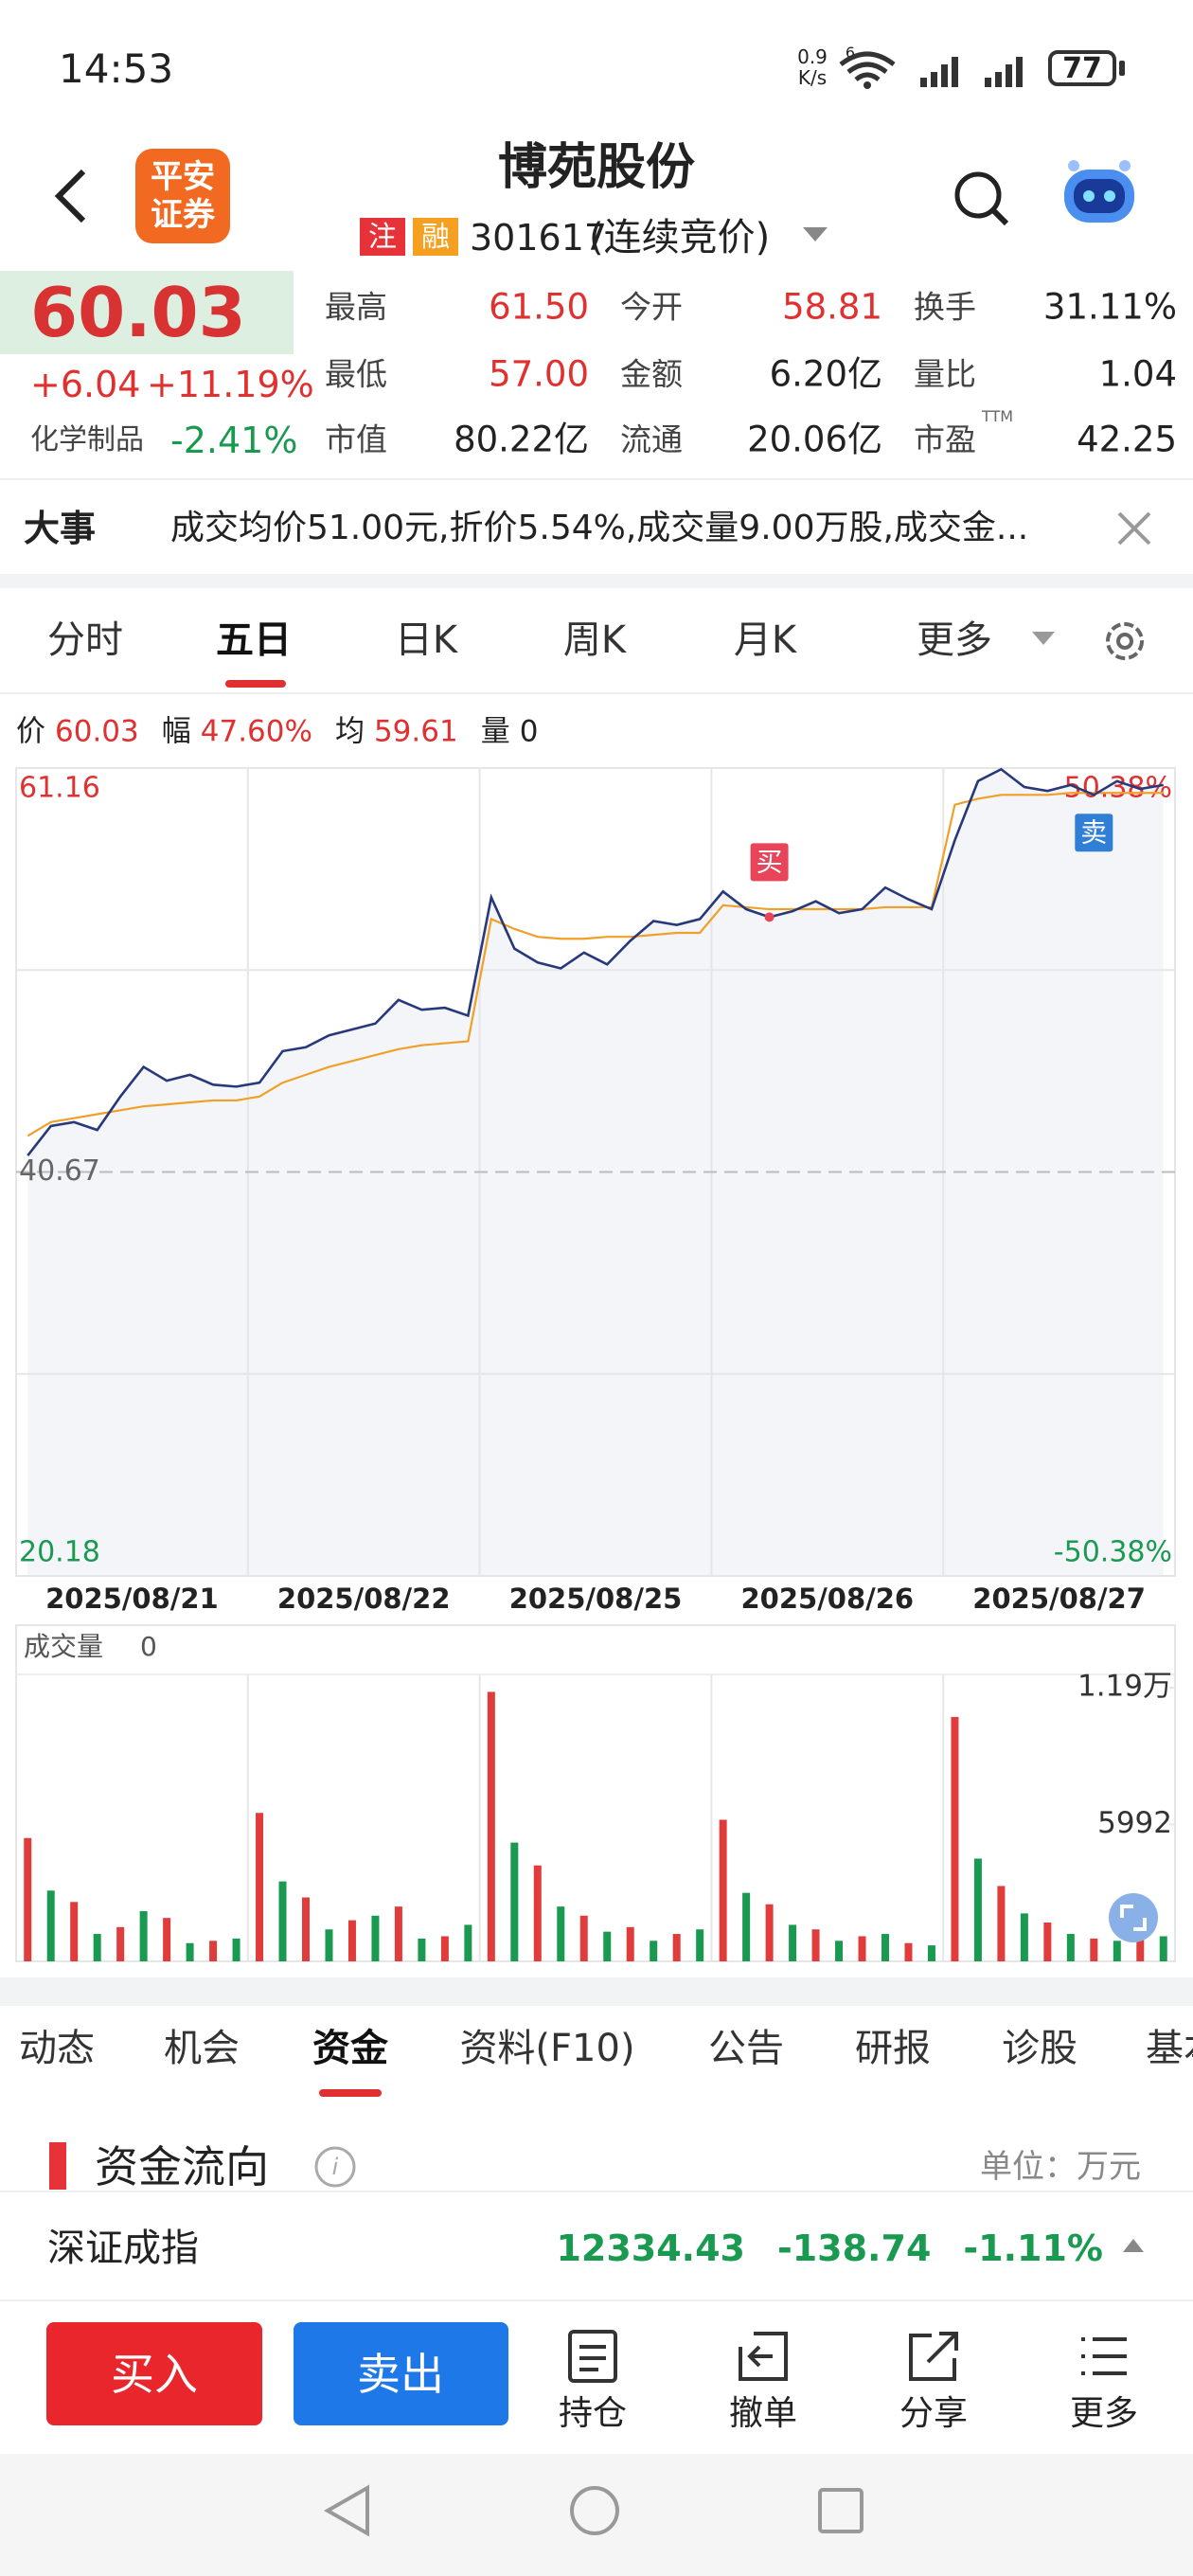  What do you see at coordinates (815, 235) in the screenshot?
I see `dropdown-arrow` at bounding box center [815, 235].